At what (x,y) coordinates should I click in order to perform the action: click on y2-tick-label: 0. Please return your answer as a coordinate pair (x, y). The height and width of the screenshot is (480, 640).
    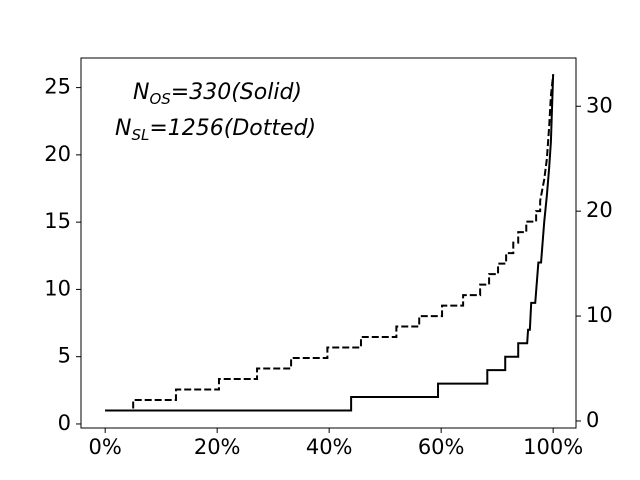
    Looking at the image, I should click on (592, 420).